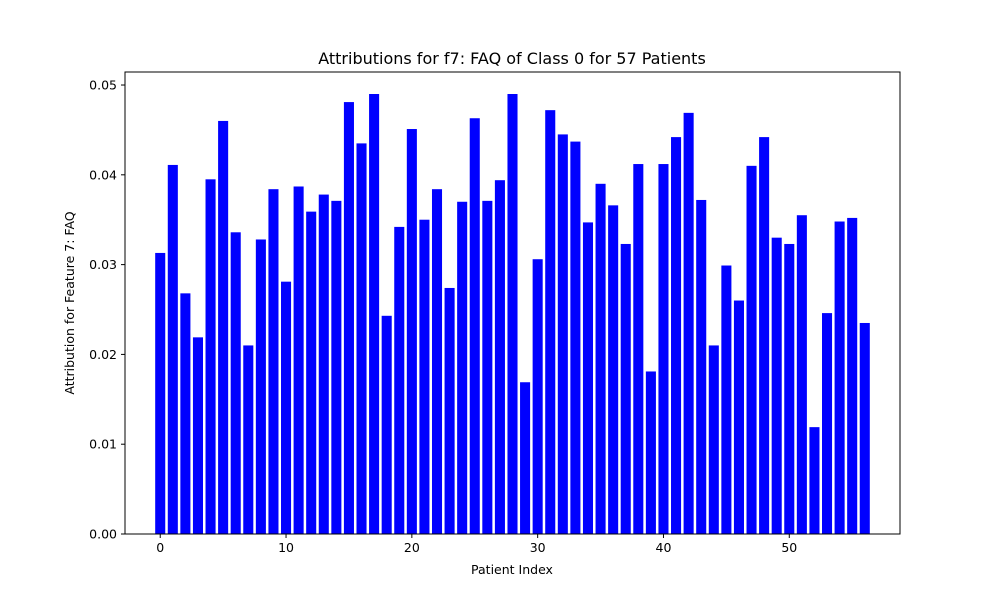 The width and height of the screenshot is (1000, 600). I want to click on y-tick-label: 0.00, so click(103, 534).